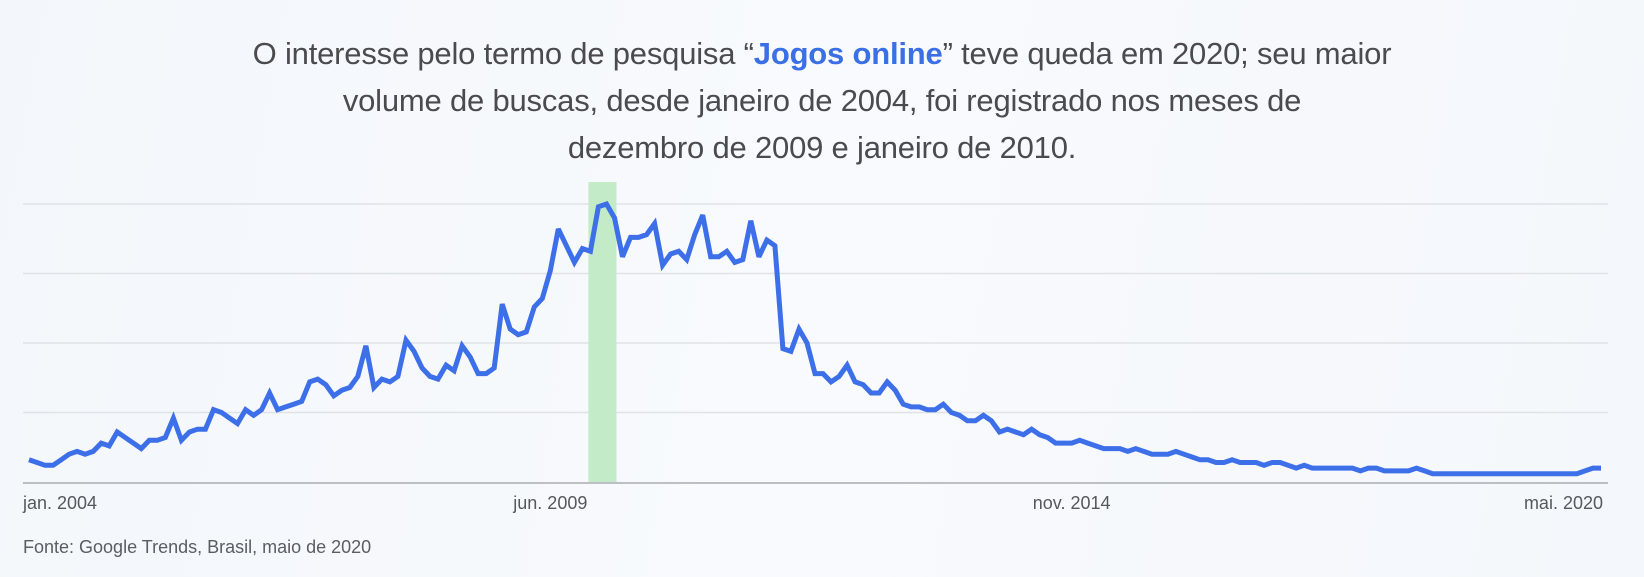 This screenshot has width=1644, height=577. Describe the element at coordinates (1072, 503) in the screenshot. I see `x-tick-label: nov. 2014` at that location.